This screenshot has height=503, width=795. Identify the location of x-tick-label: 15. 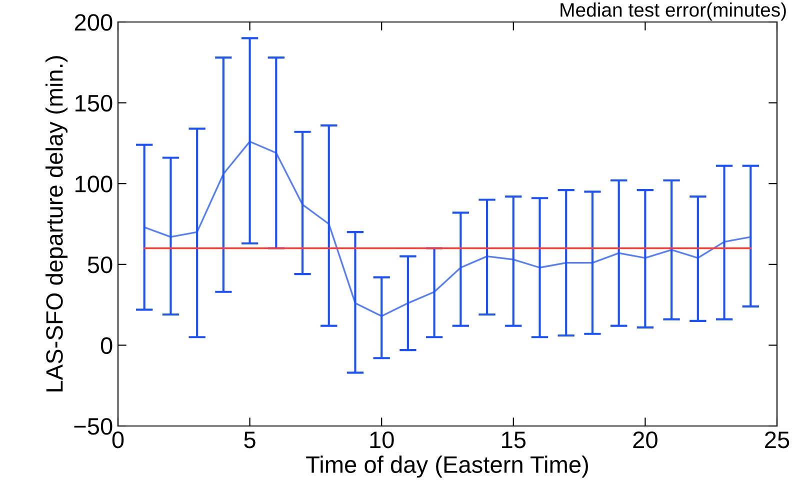
(514, 440).